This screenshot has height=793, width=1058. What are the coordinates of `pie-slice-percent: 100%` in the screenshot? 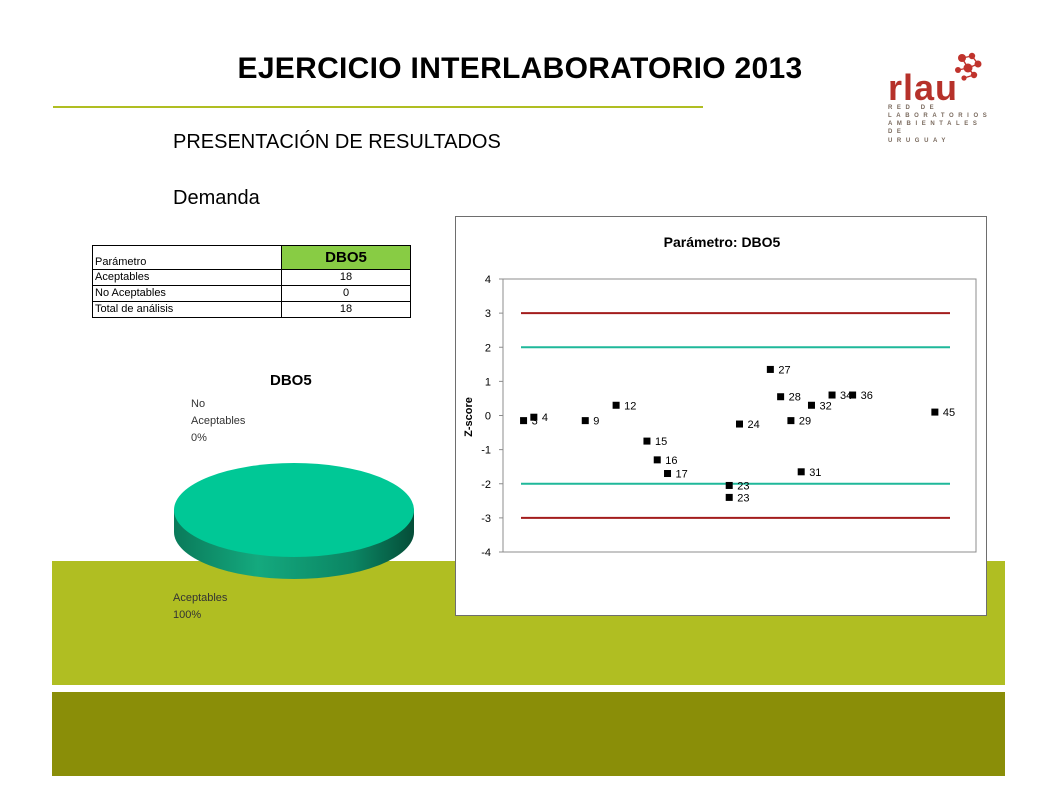 It's located at (187, 615).